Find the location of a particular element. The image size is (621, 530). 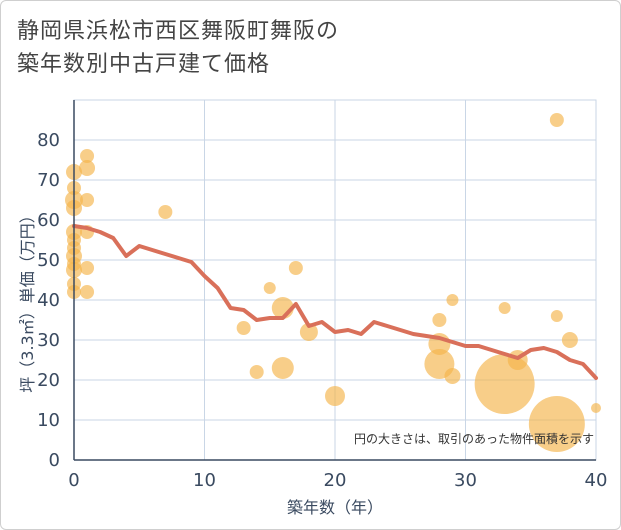

y-tick-label-40: 40 is located at coordinates (48, 300).